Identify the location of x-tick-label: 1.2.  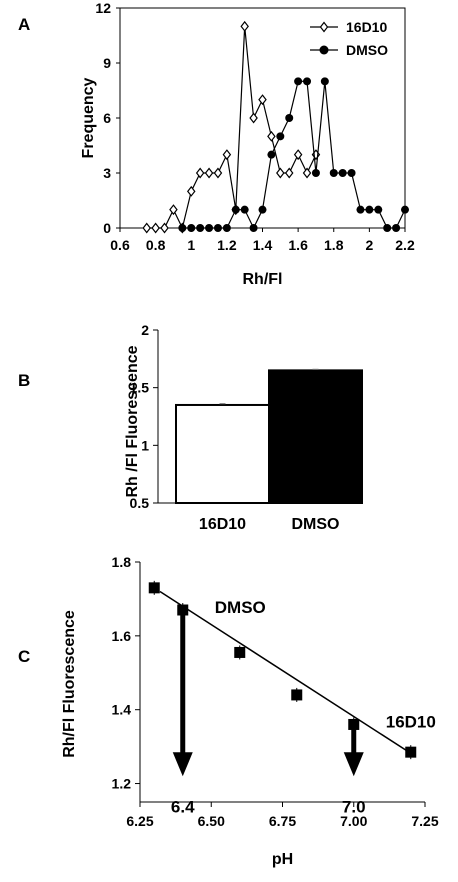
(227, 245).